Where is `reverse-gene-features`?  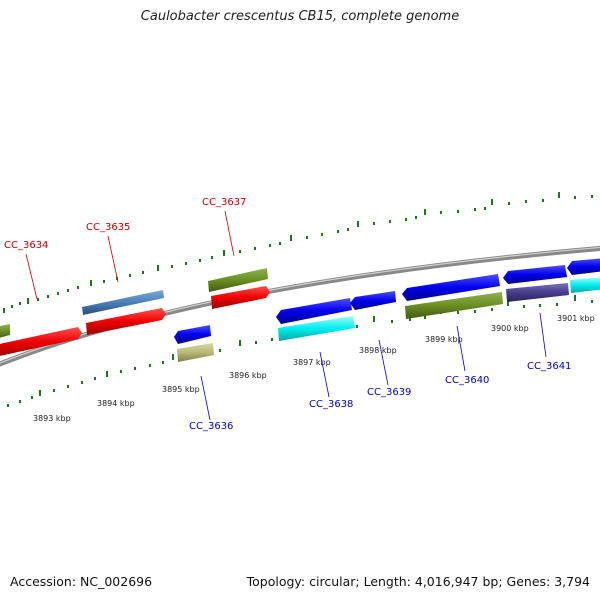
reverse-gene-features is located at coordinates (387, 310).